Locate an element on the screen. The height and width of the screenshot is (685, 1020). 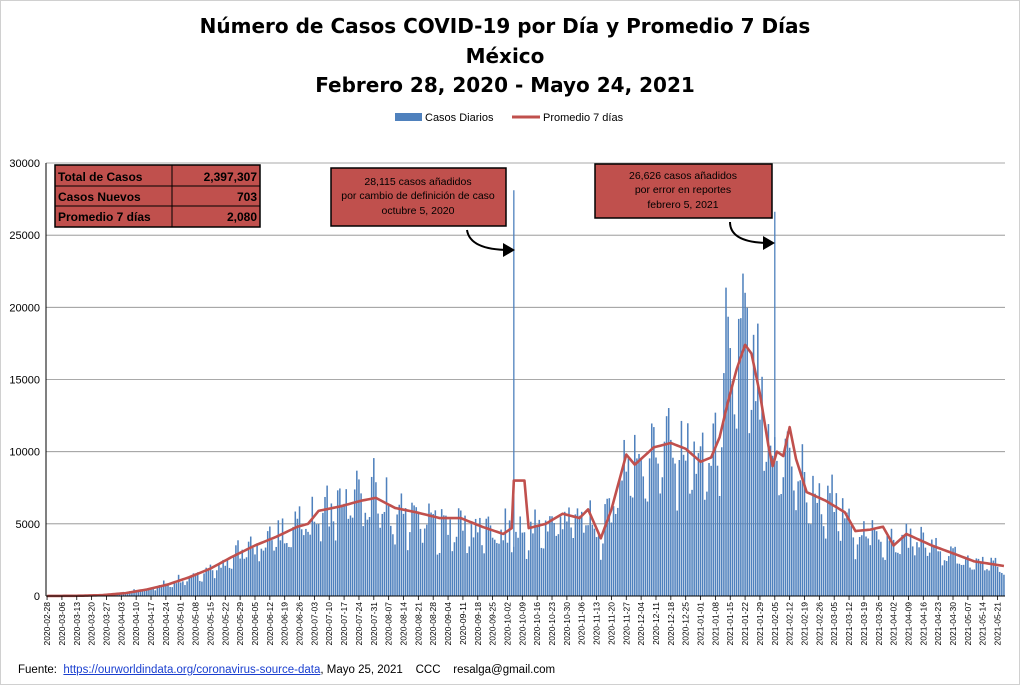
x-tick-label: 2021-03-12 is located at coordinates (849, 624).